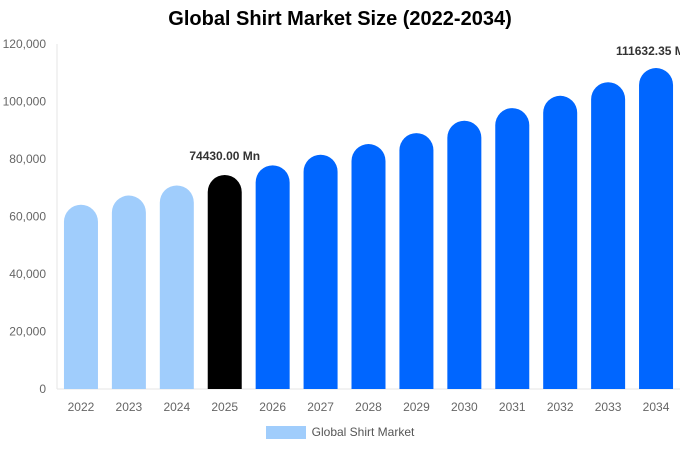 Image resolution: width=680 pixels, height=450 pixels. What do you see at coordinates (320, 271) in the screenshot?
I see `bar-2027` at bounding box center [320, 271].